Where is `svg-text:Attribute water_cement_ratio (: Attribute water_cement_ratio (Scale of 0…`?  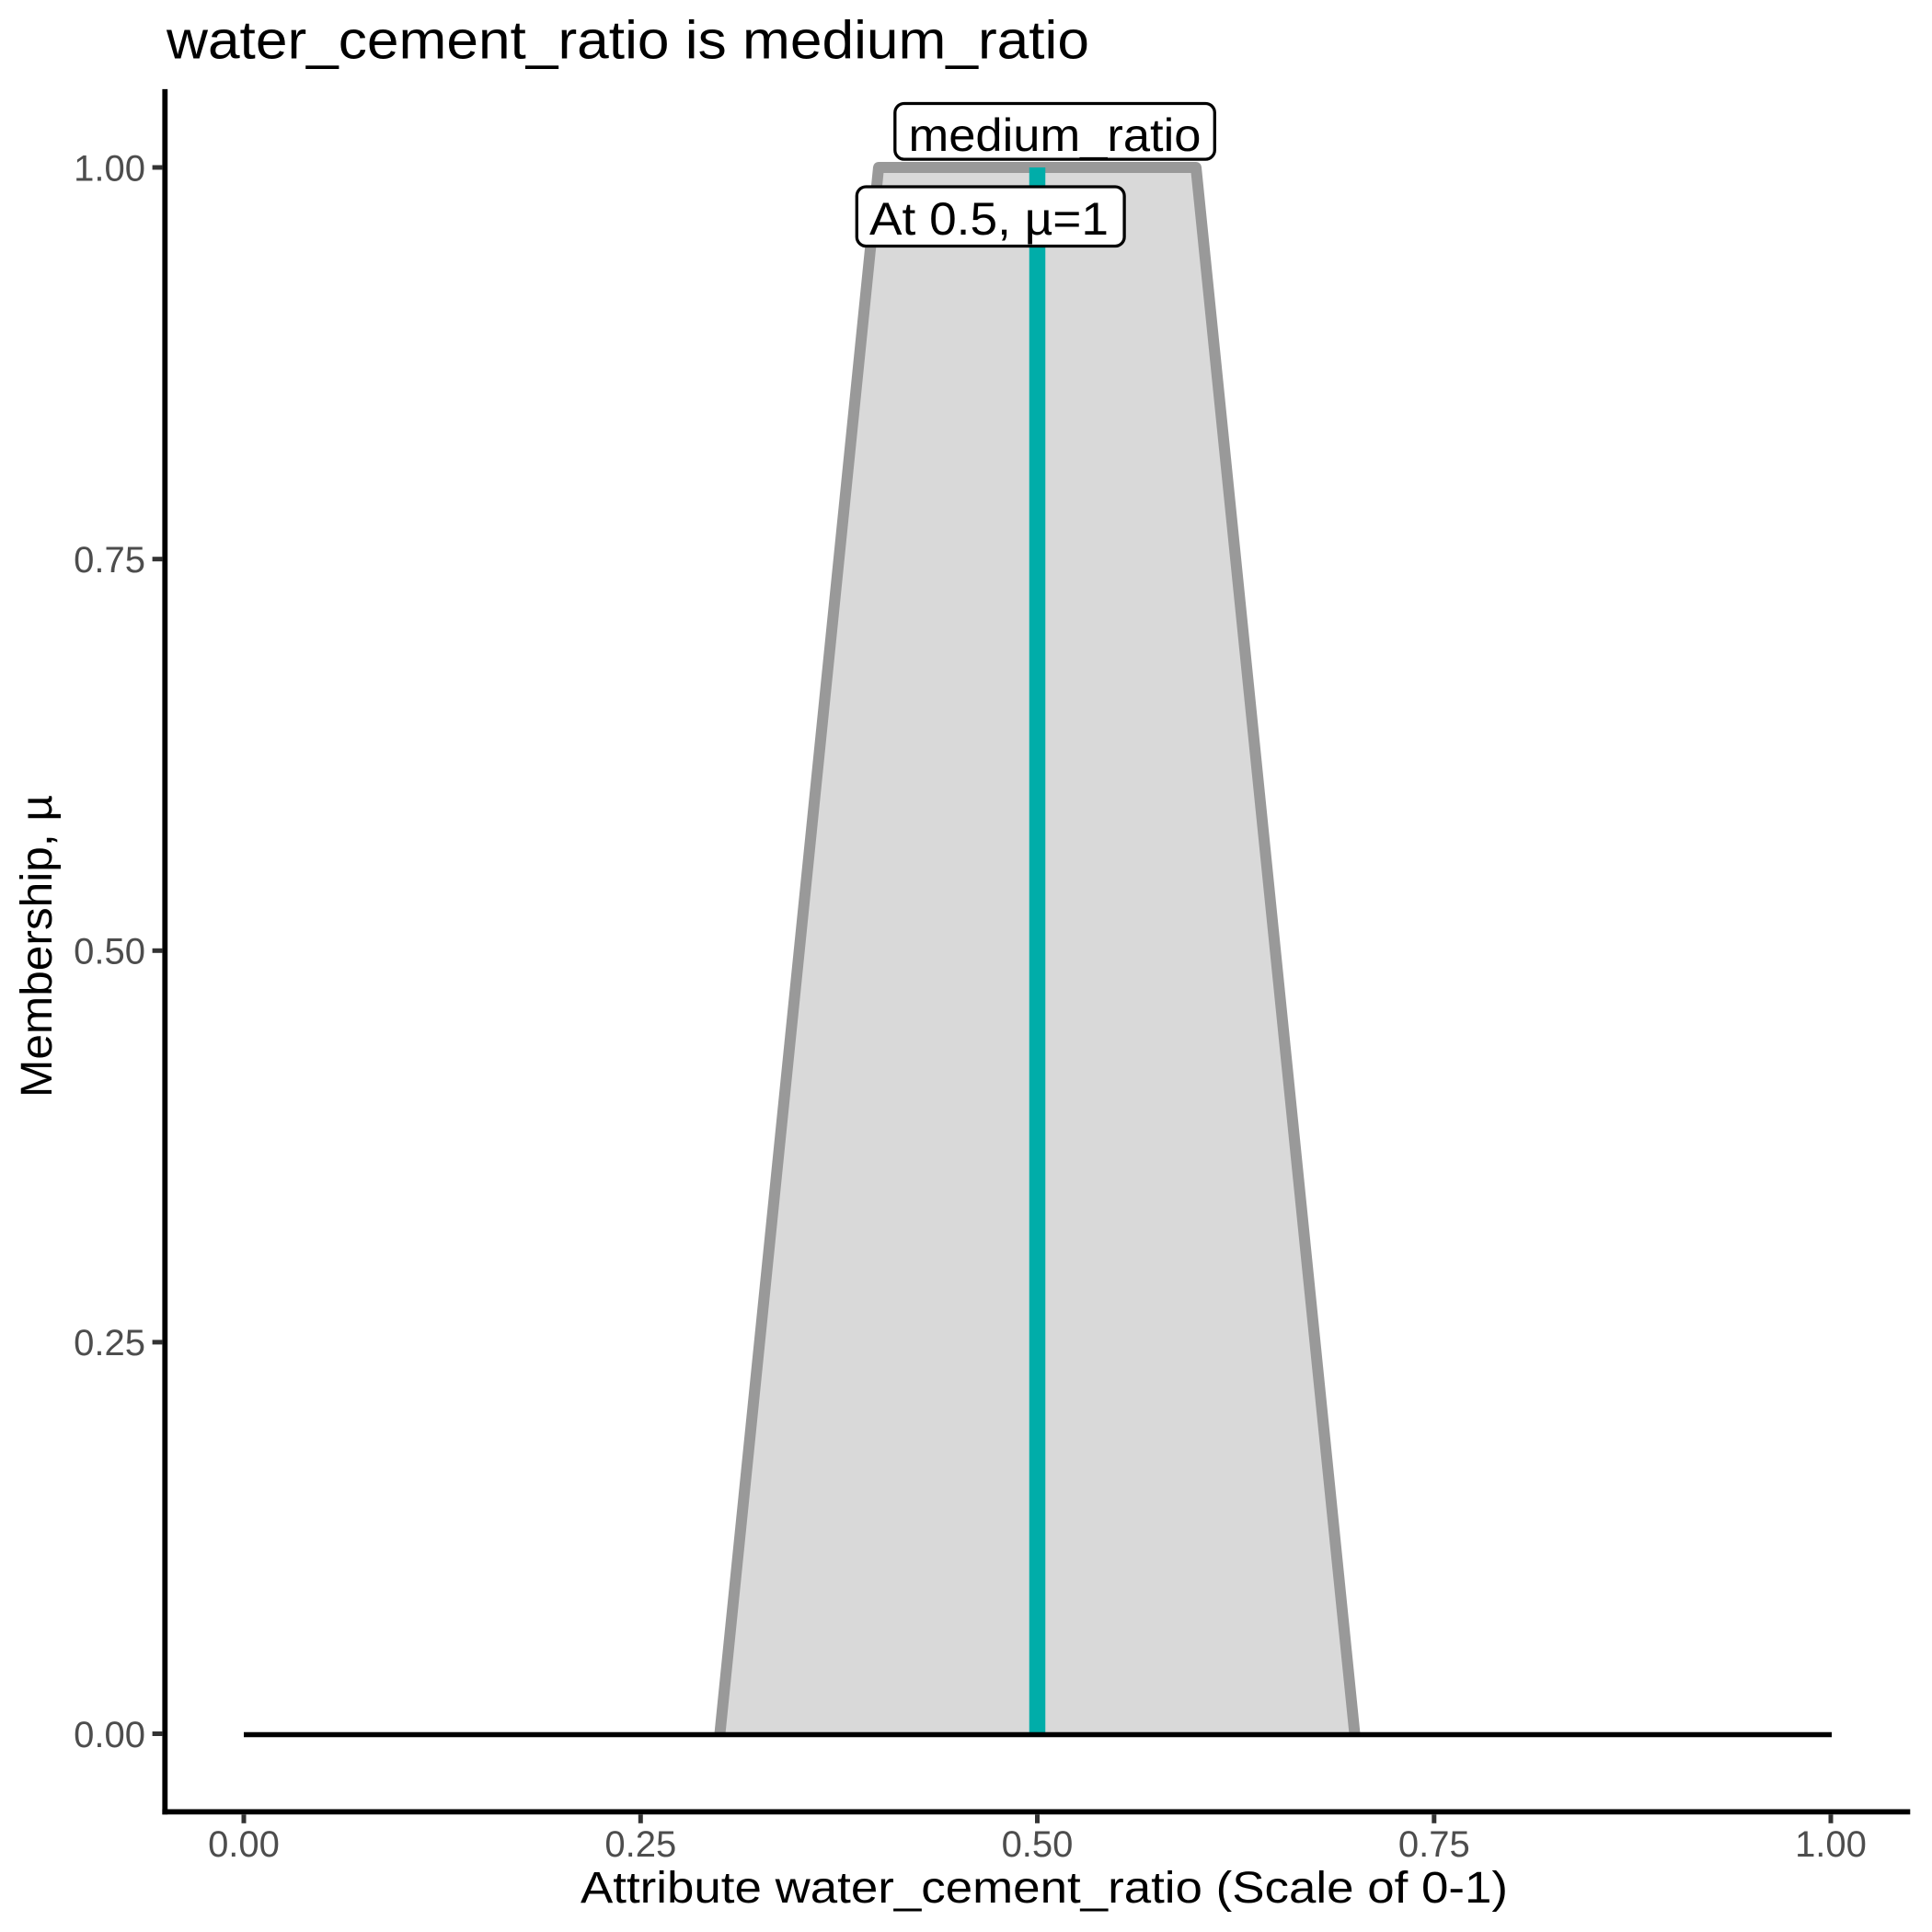 svg-text:Attribute water_cement_ratio (: Attribute water_cement_ratio (Scale of 0… is located at coordinates (1044, 1888).